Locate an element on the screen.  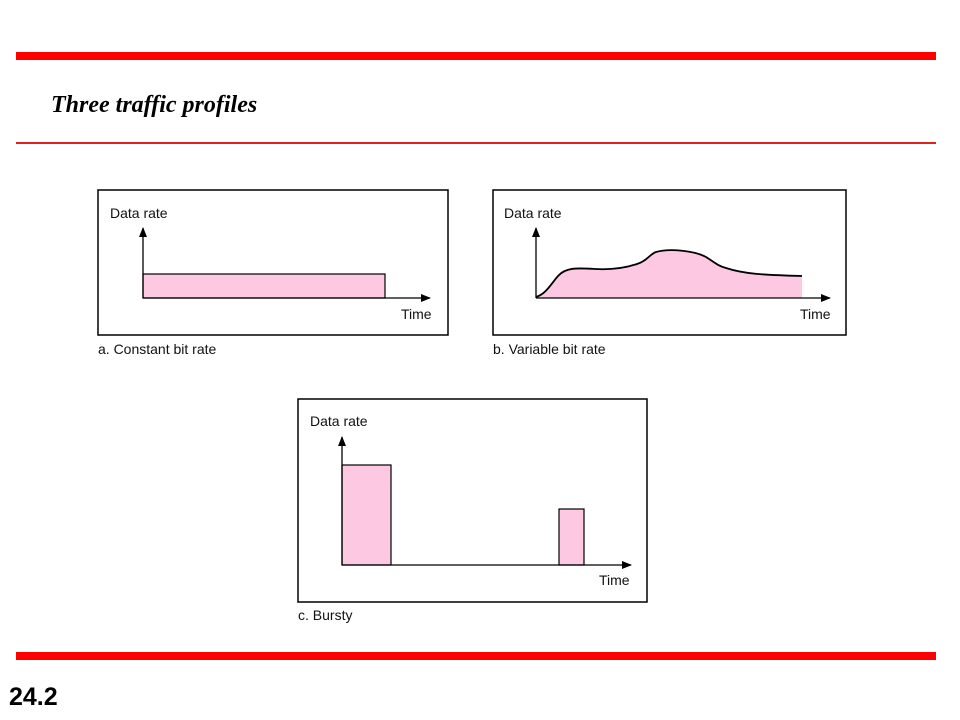
panel-caption: c. Bursty is located at coordinates (325, 615).